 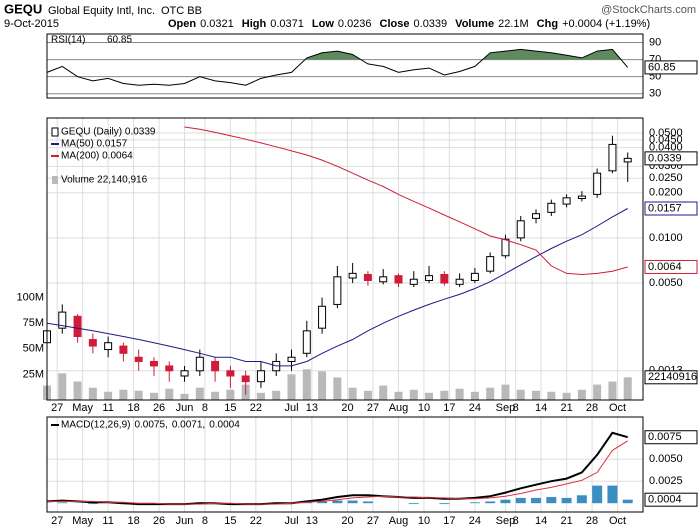 I want to click on x-tick-label: 28, so click(x=592, y=408).